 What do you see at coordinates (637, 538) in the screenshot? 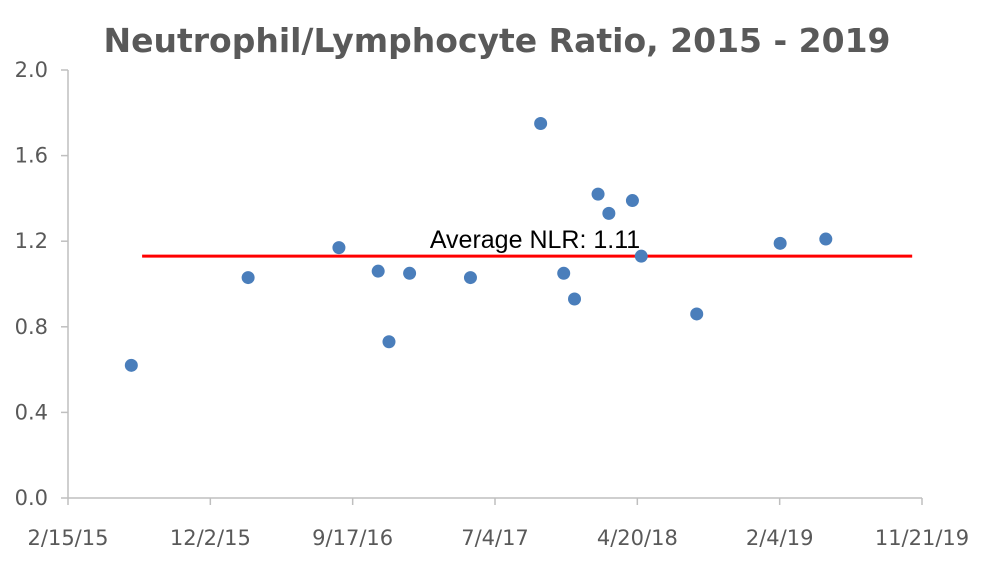
I see `x-tick-label: 4/20/18` at bounding box center [637, 538].